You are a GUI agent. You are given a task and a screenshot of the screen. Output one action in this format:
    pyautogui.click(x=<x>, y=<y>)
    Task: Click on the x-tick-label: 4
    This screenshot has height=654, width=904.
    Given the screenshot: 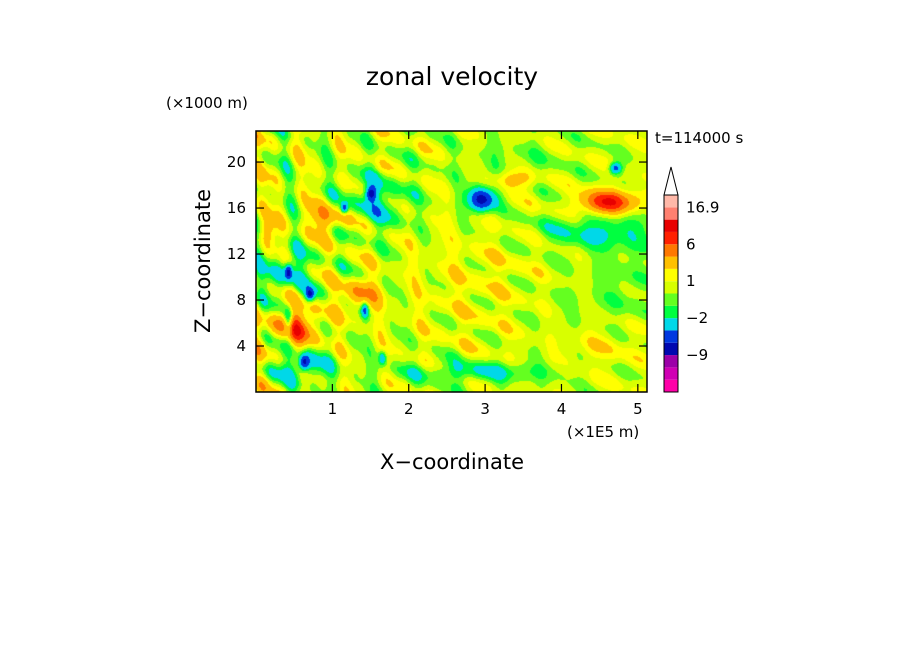 What is the action you would take?
    pyautogui.click(x=562, y=409)
    